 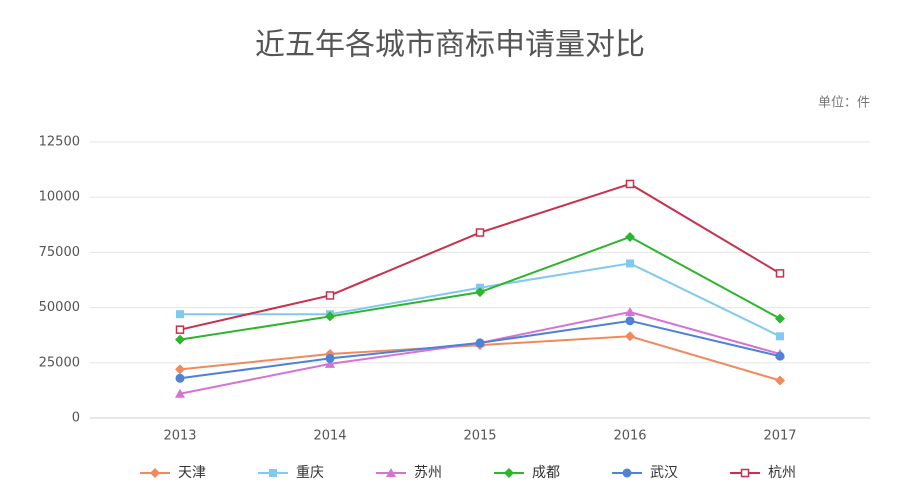 What do you see at coordinates (59, 142) in the screenshot?
I see `y-tick-label: 12500` at bounding box center [59, 142].